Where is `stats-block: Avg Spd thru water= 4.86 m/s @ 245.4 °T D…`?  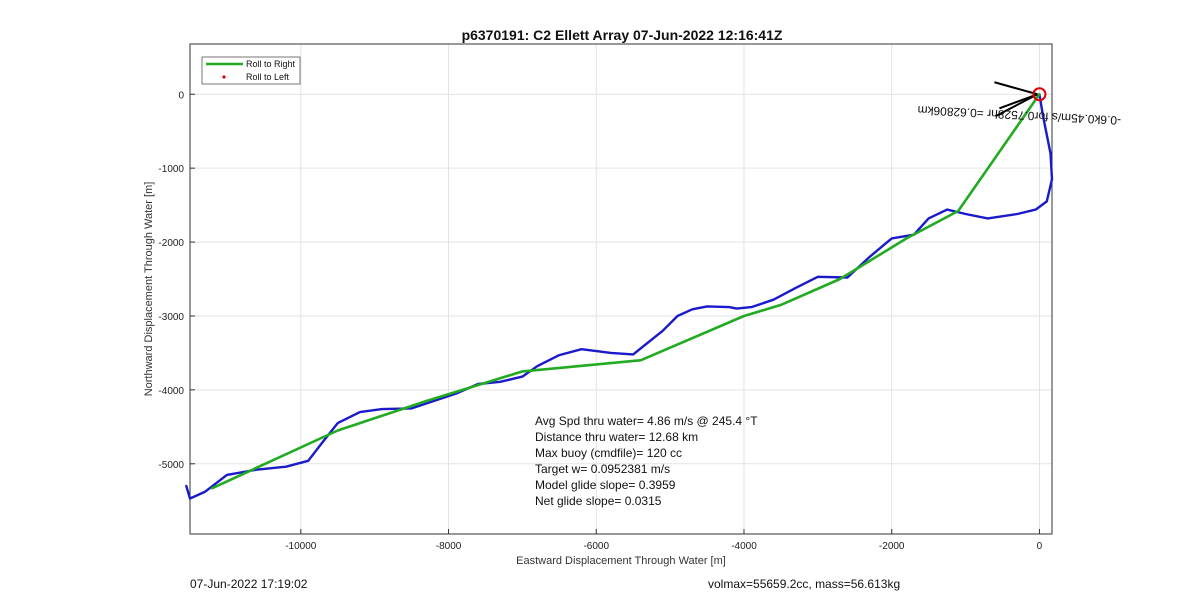 stats-block: Avg Spd thru water= 4.86 m/s @ 245.4 °T D… is located at coordinates (646, 461).